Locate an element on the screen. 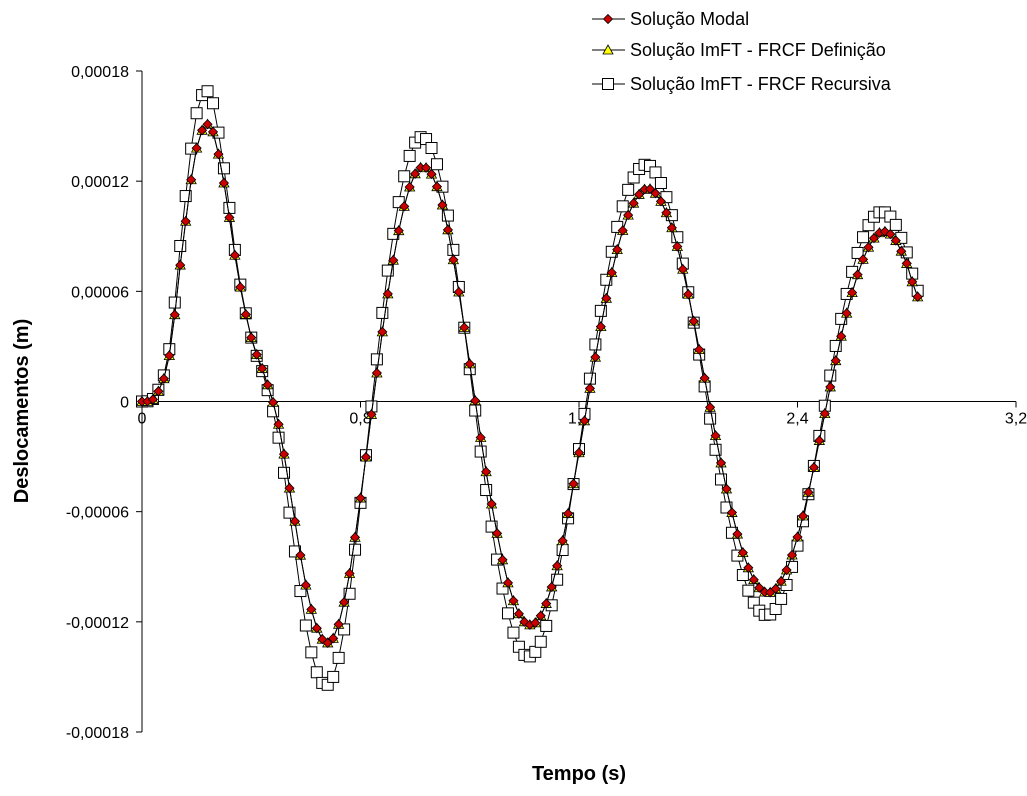 This screenshot has height=796, width=1027. y-tick-label: -0,00006 is located at coordinates (97, 513).